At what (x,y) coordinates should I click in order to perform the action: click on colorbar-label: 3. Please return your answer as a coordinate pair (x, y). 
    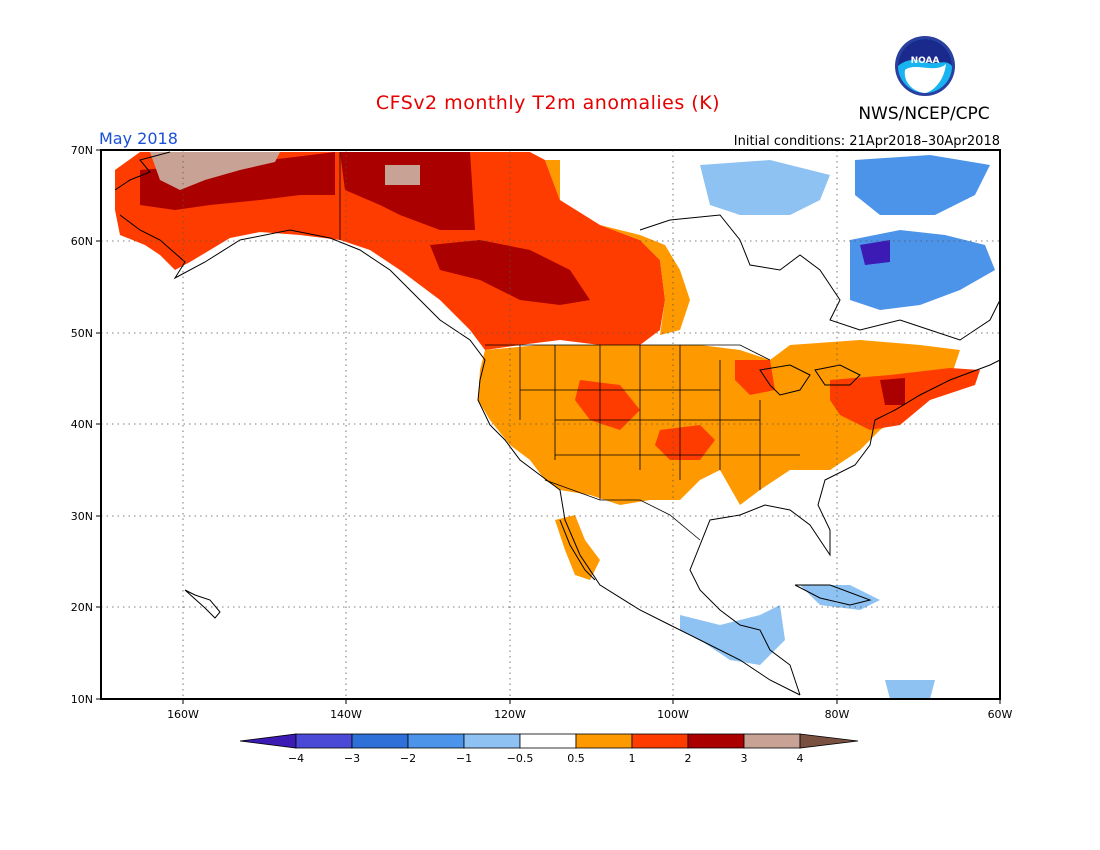
    Looking at the image, I should click on (744, 758).